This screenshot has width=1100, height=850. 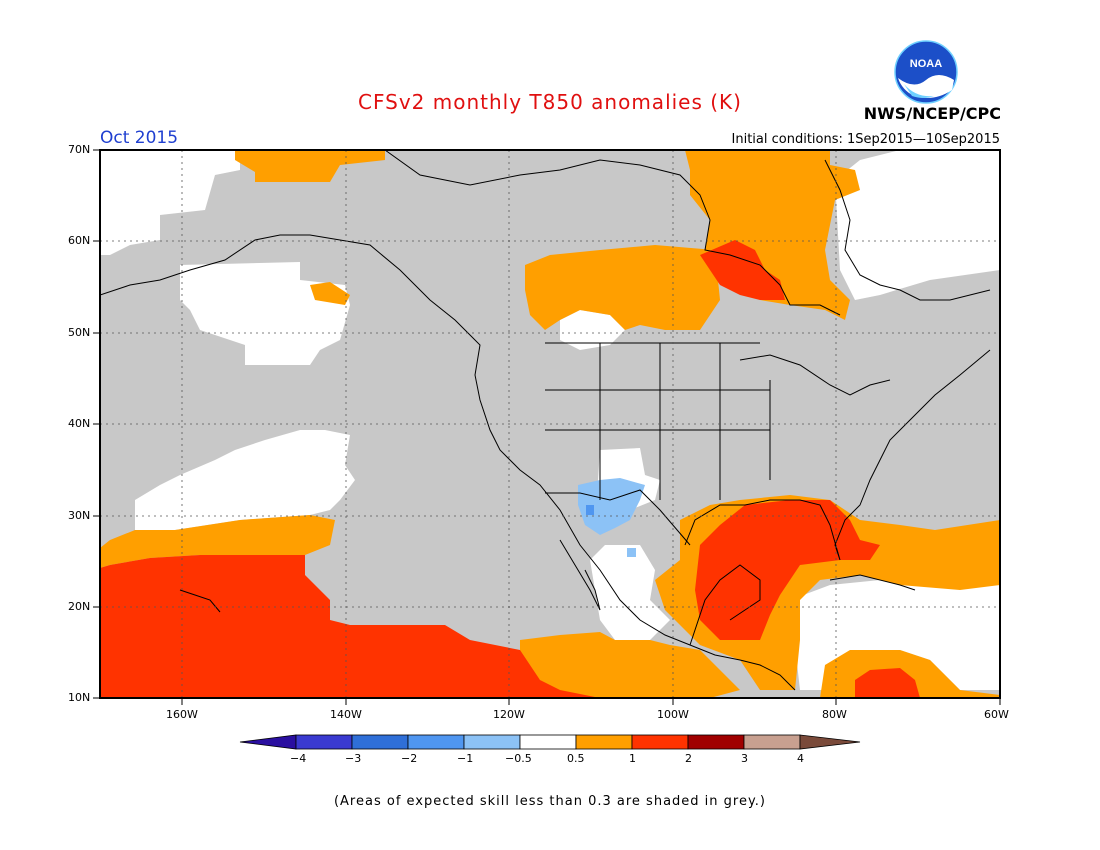 What do you see at coordinates (834, 714) in the screenshot?
I see `lon-label: 80W` at bounding box center [834, 714].